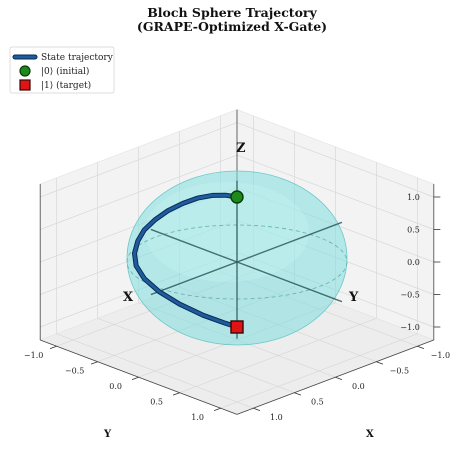 This screenshot has height=460, width=460. Describe the element at coordinates (413, 262) in the screenshot. I see `z-tick-label-2: 0.0` at that location.